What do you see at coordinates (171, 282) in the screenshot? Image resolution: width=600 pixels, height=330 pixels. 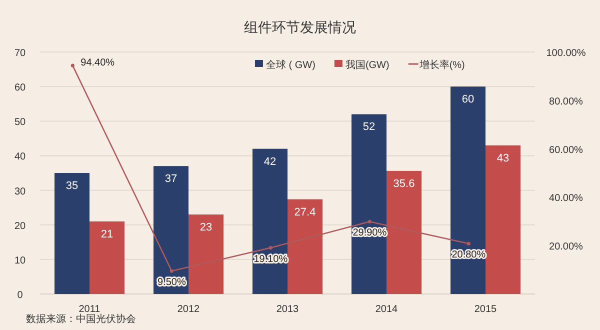 I see `data-label: 9.50%` at bounding box center [171, 282].